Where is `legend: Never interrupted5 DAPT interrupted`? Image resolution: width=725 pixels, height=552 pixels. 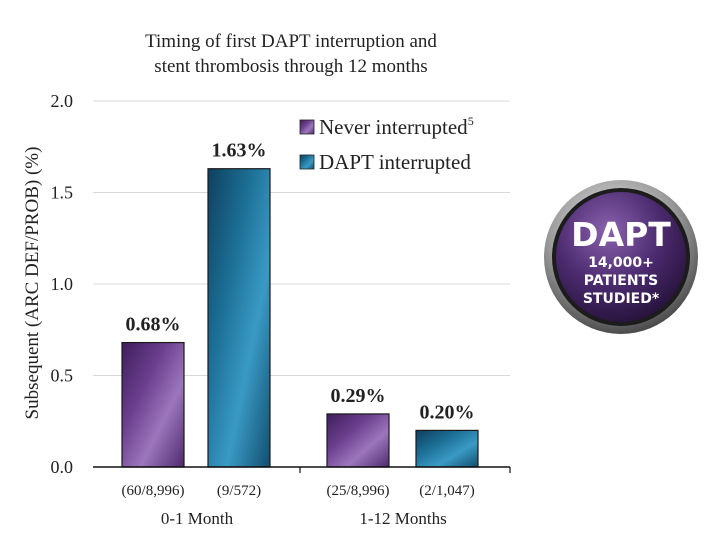 legend: Never interrupted5 DAPT interrupted is located at coordinates (386, 144).